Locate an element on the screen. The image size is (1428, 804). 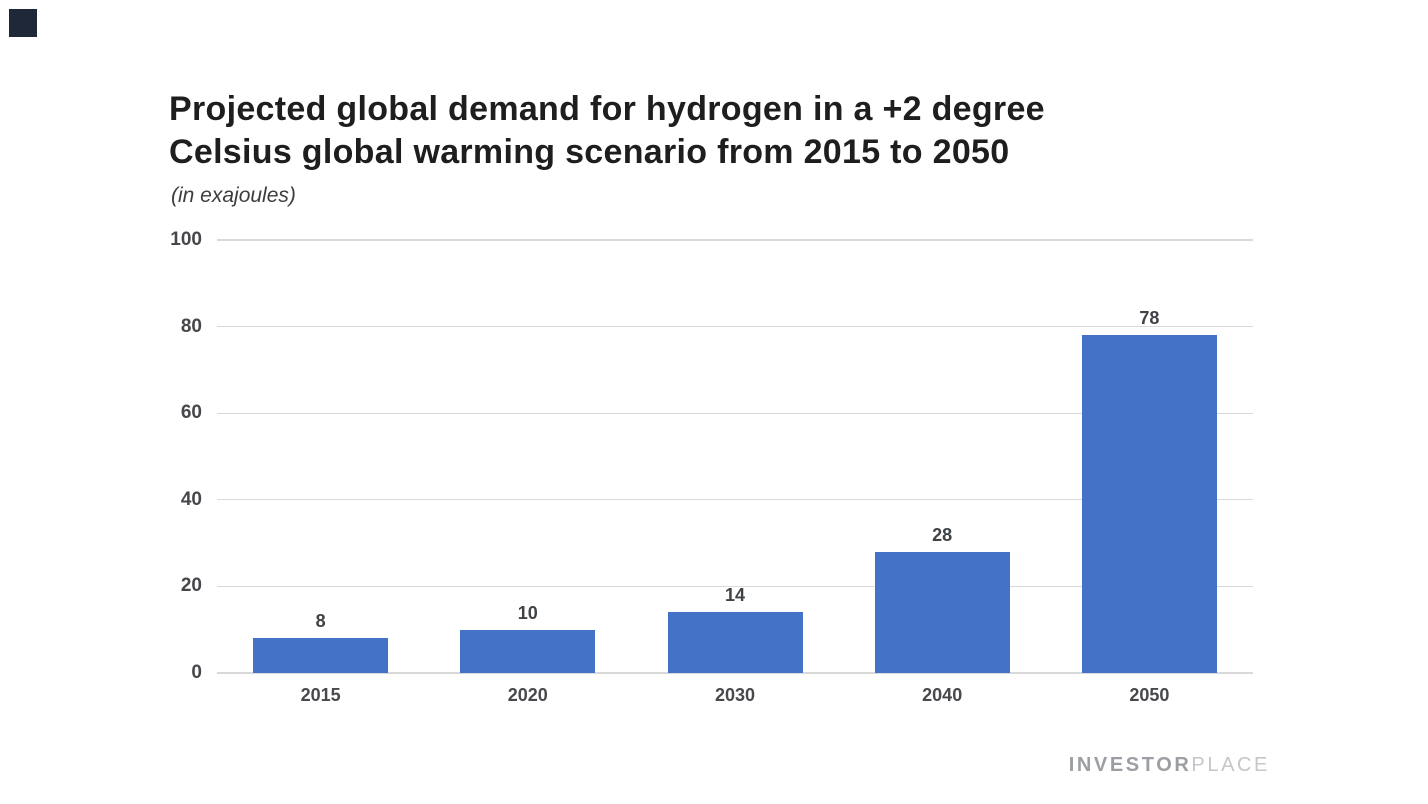
x-axis-label-2030: 2030 is located at coordinates (735, 695).